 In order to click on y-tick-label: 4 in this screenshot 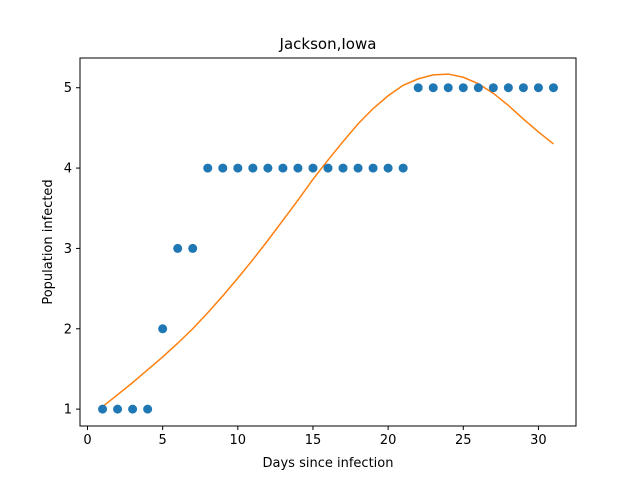, I will do `click(68, 169)`.